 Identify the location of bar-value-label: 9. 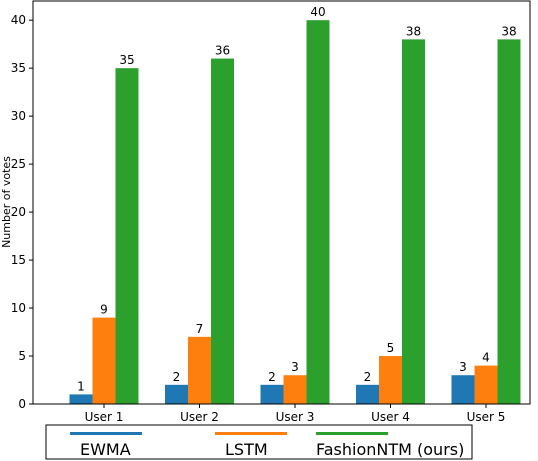
(104, 310).